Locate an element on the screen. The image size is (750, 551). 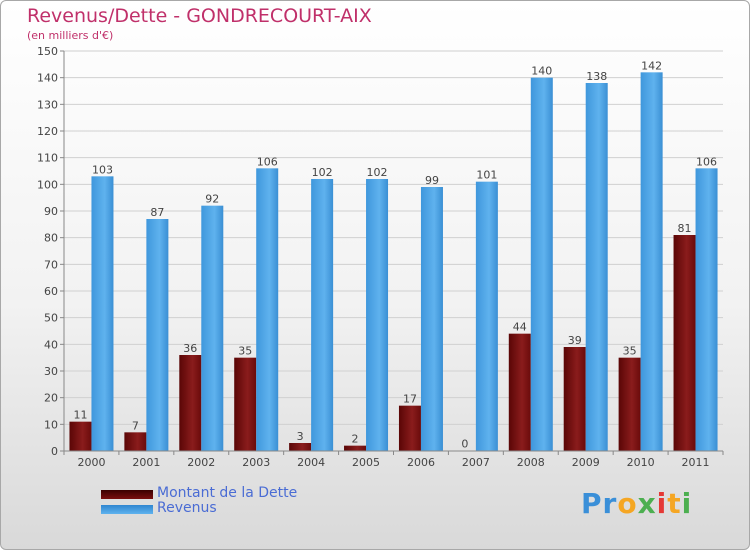
value-label-revenue: 140 is located at coordinates (541, 71).